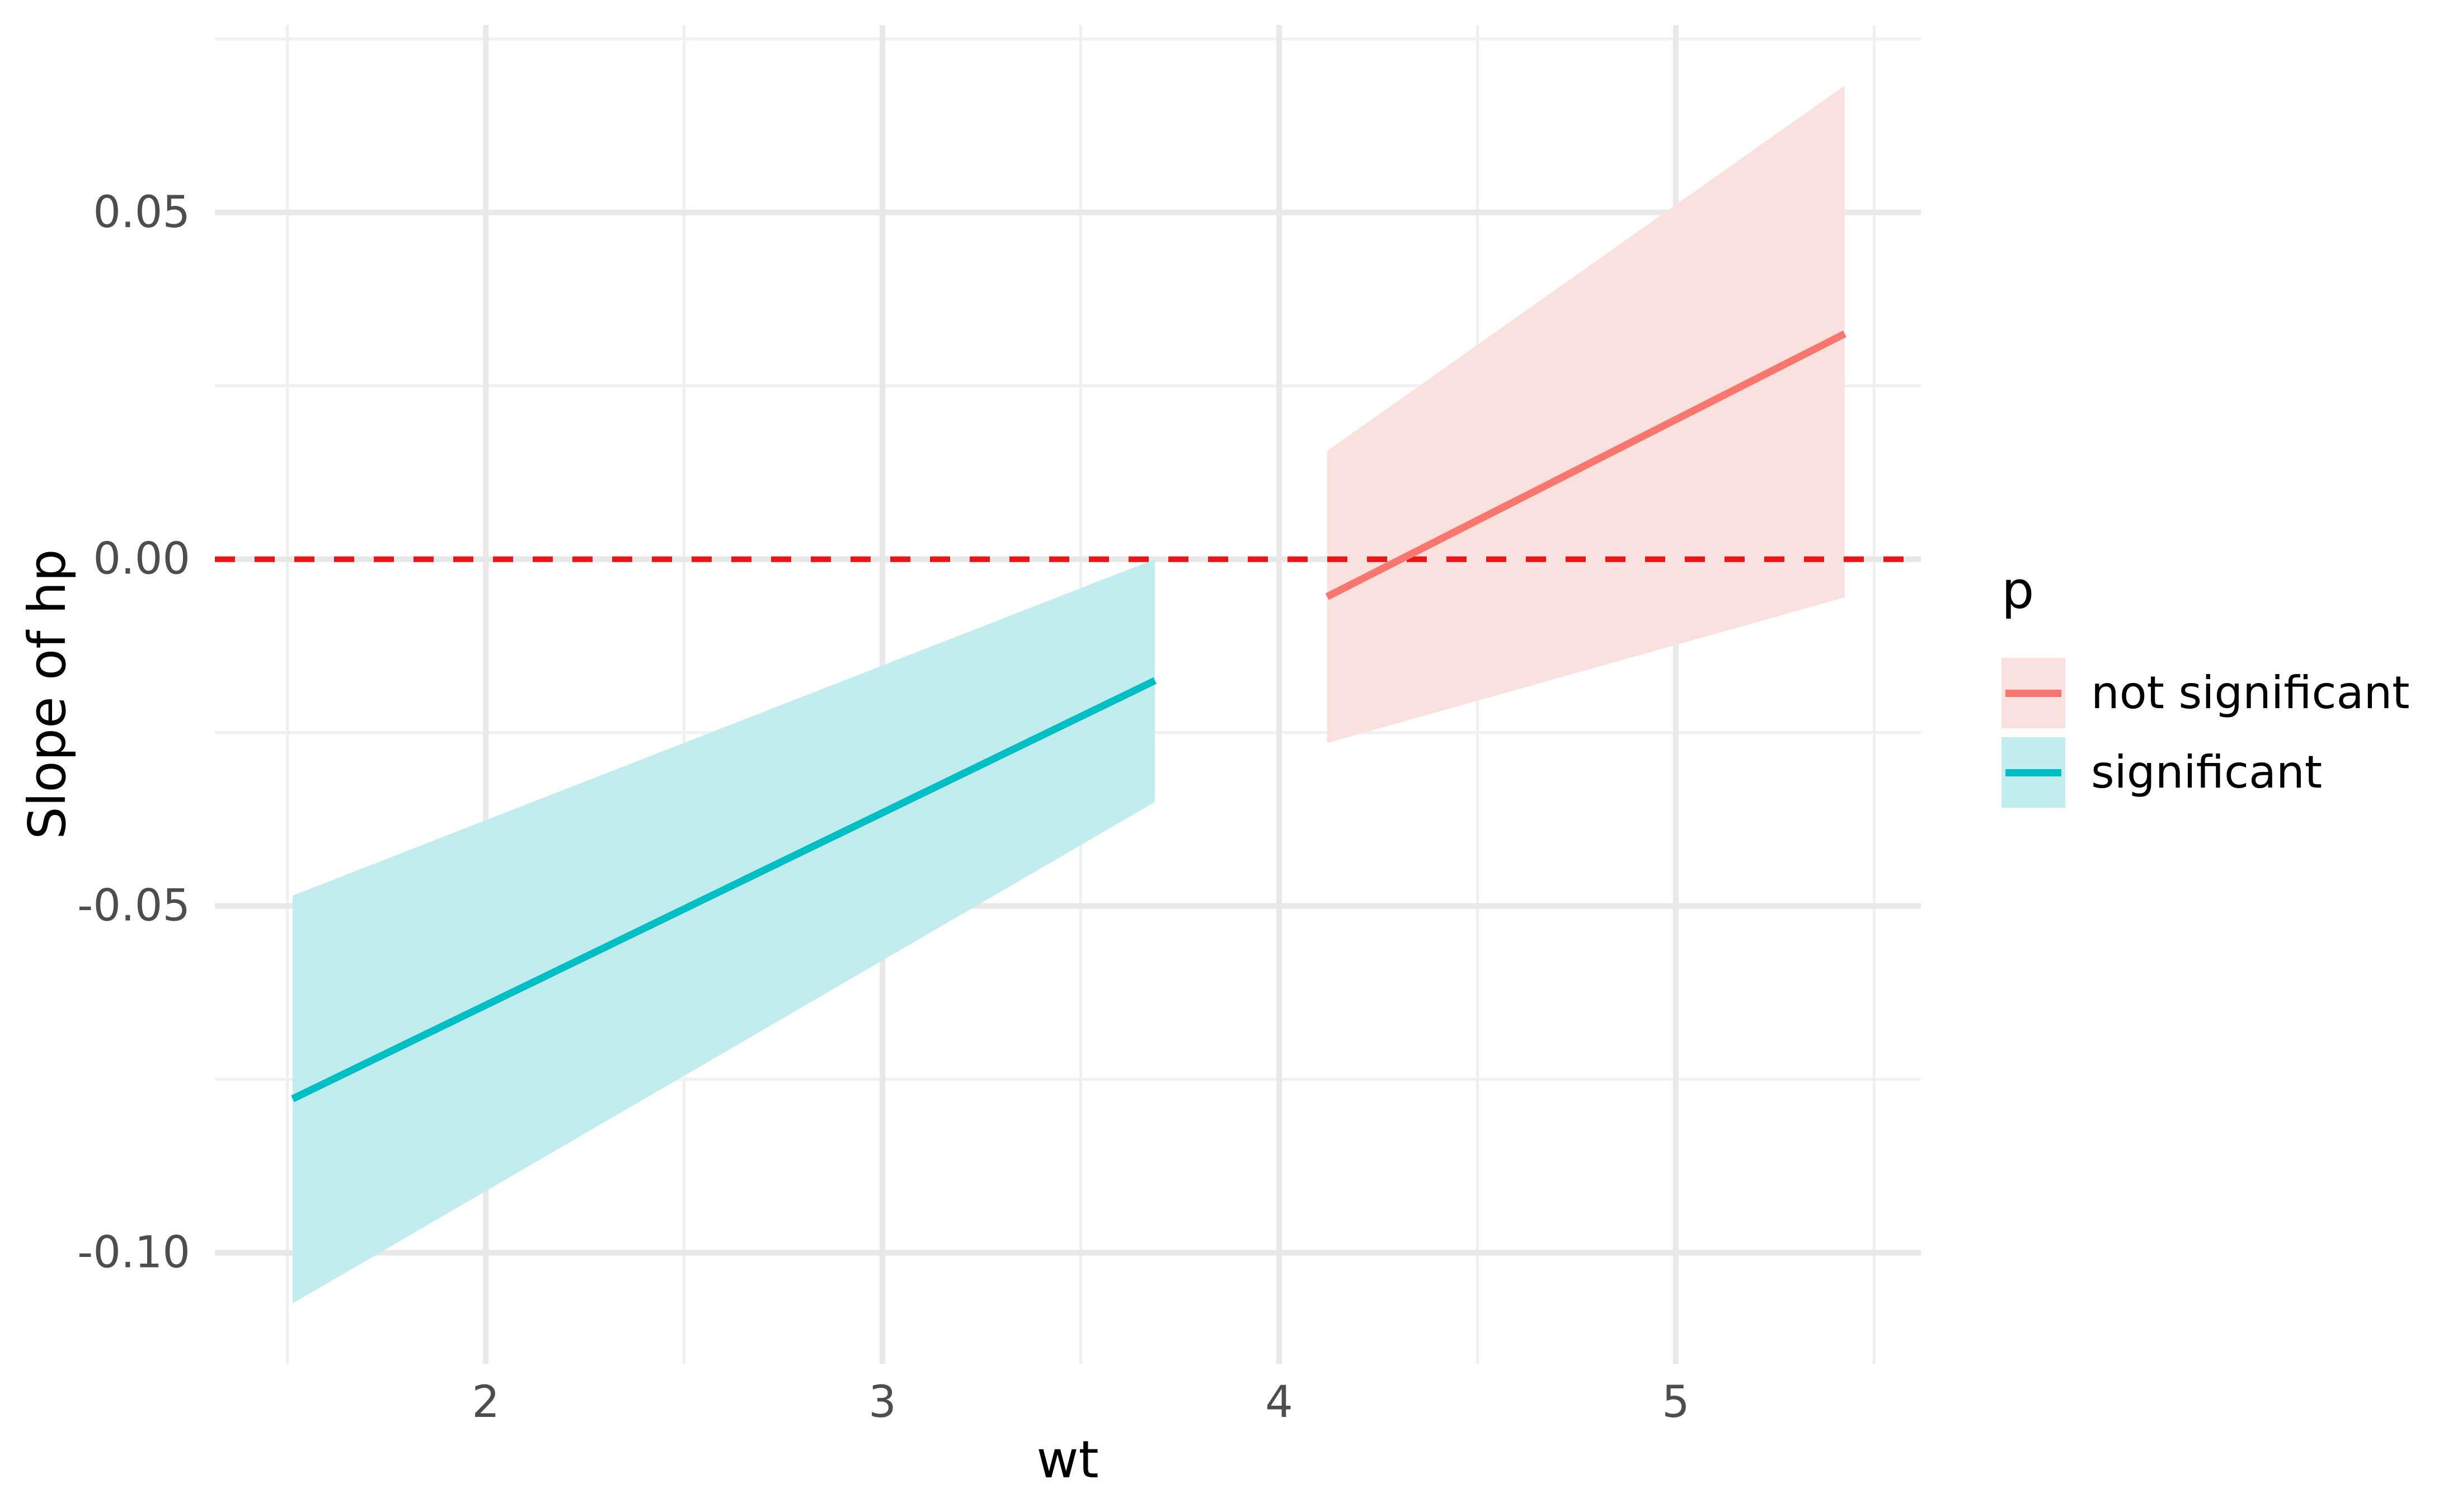  I want to click on x-axis-title: wt, so click(1067, 1460).